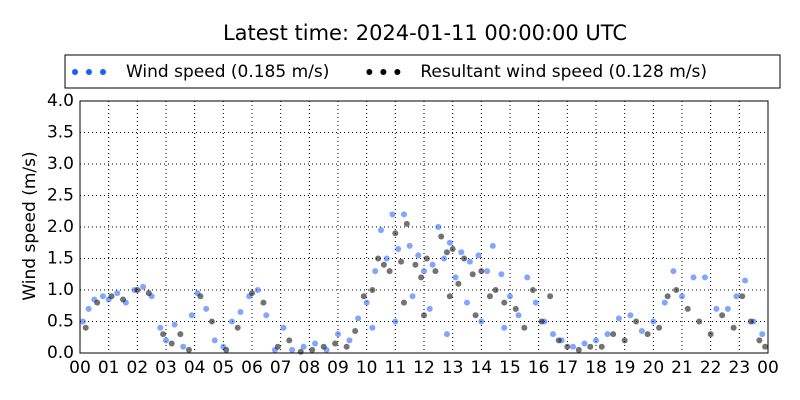 This screenshot has height=400, width=800. What do you see at coordinates (138, 368) in the screenshot?
I see `x-tick-label: 02` at bounding box center [138, 368].